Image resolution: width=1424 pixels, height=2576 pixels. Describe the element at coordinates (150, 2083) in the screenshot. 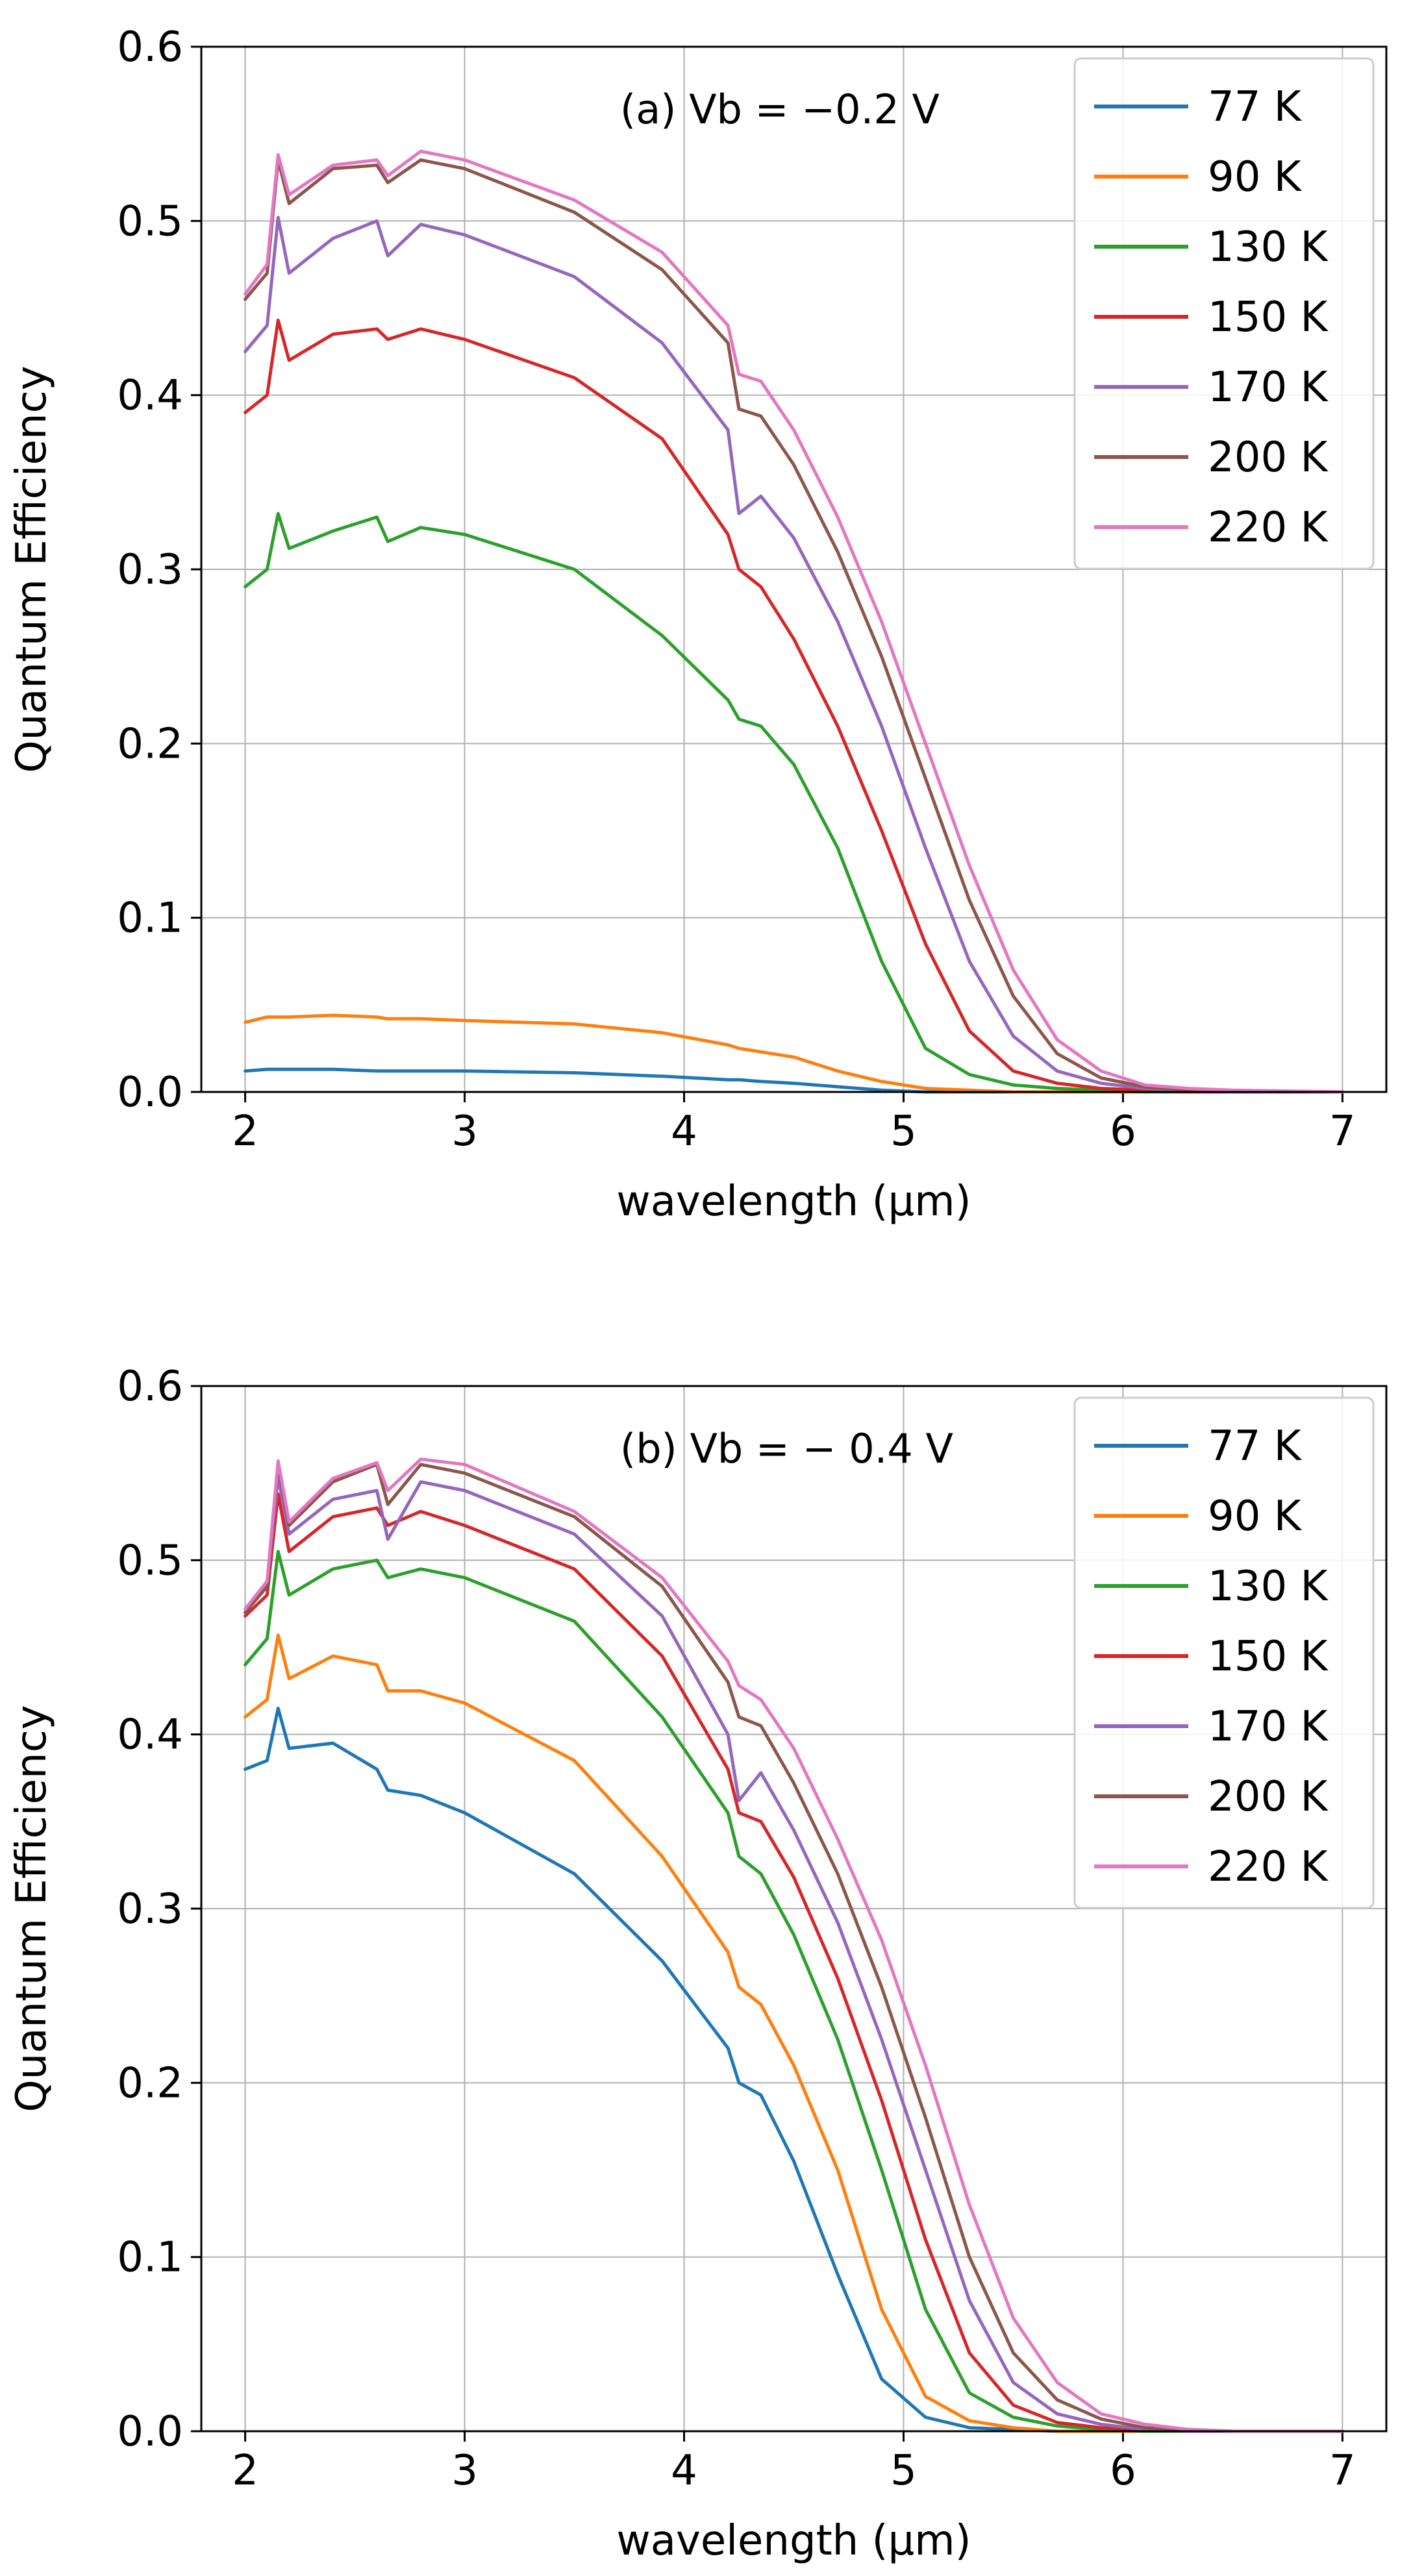

I see `y-tick-label-b-2: 0.2` at that location.